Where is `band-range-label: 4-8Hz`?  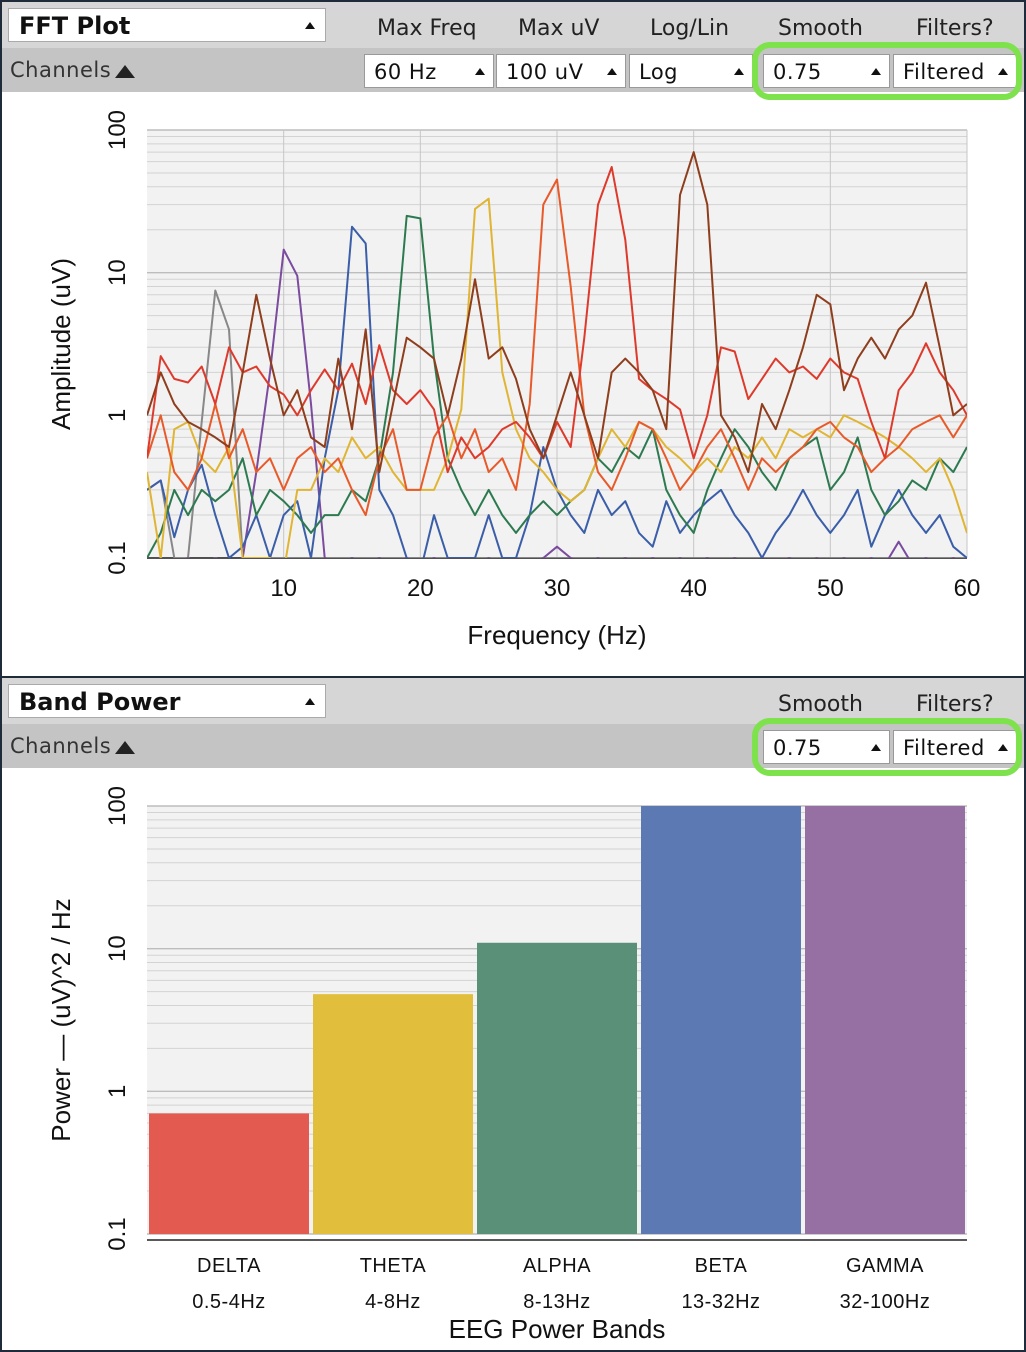 band-range-label: 4-8Hz is located at coordinates (393, 1302).